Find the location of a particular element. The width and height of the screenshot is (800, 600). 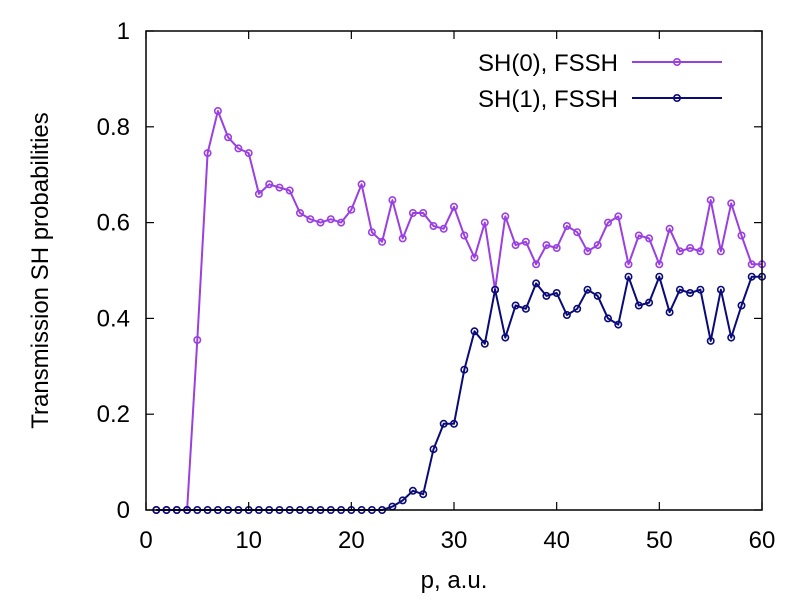

y-tick-label: 1 is located at coordinates (123, 31).